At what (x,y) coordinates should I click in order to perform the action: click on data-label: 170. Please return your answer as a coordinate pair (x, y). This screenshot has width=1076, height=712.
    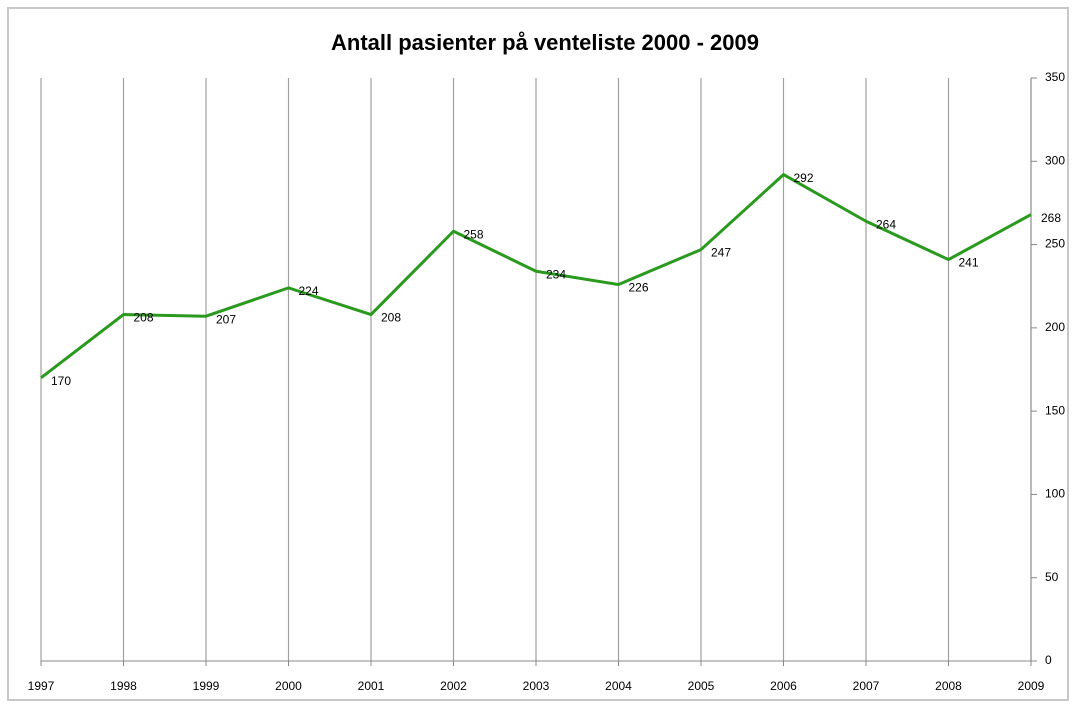
    Looking at the image, I should click on (61, 381).